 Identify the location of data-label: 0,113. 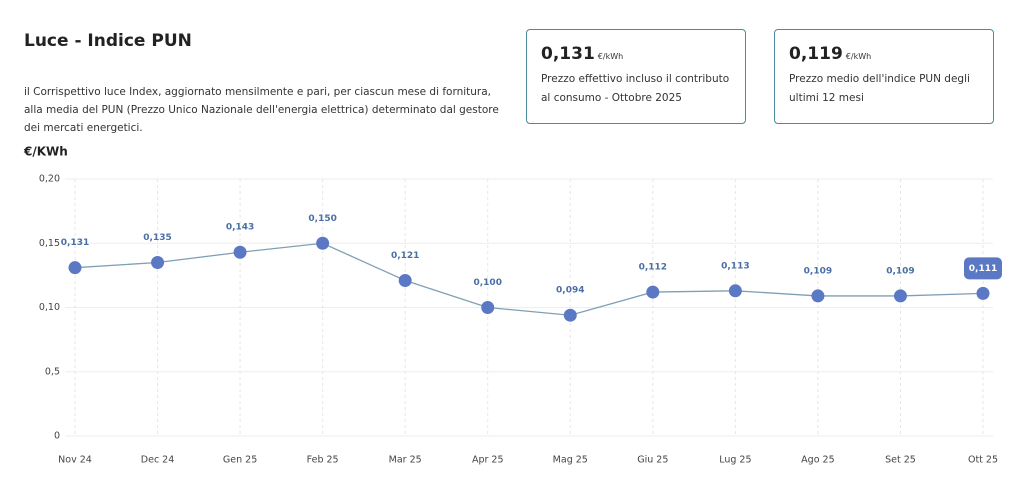
(735, 266).